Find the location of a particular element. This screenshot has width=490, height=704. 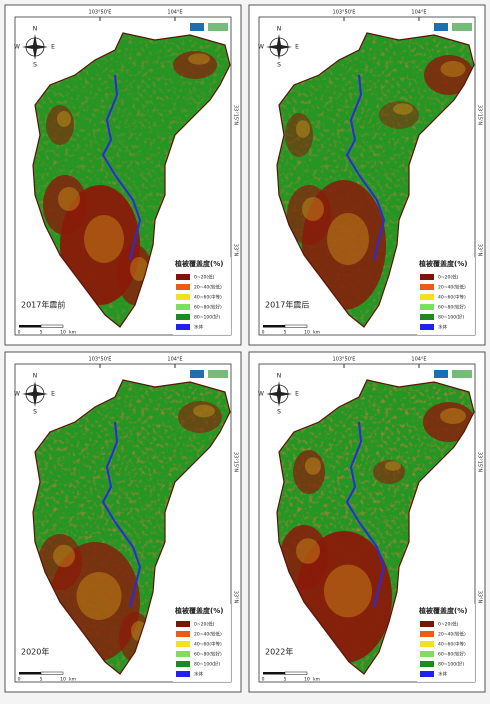

longitude-label: 104°E is located at coordinates (174, 13).